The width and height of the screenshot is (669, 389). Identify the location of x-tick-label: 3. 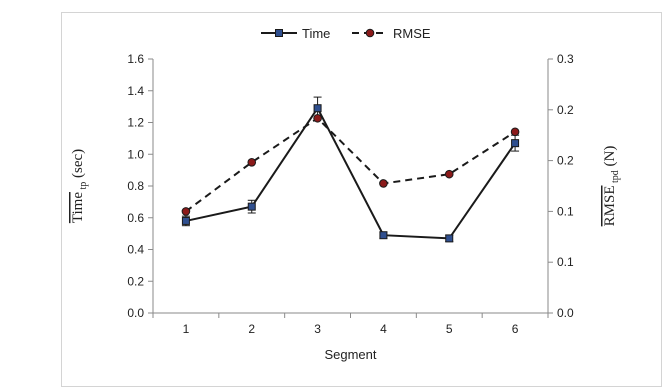
(317, 329).